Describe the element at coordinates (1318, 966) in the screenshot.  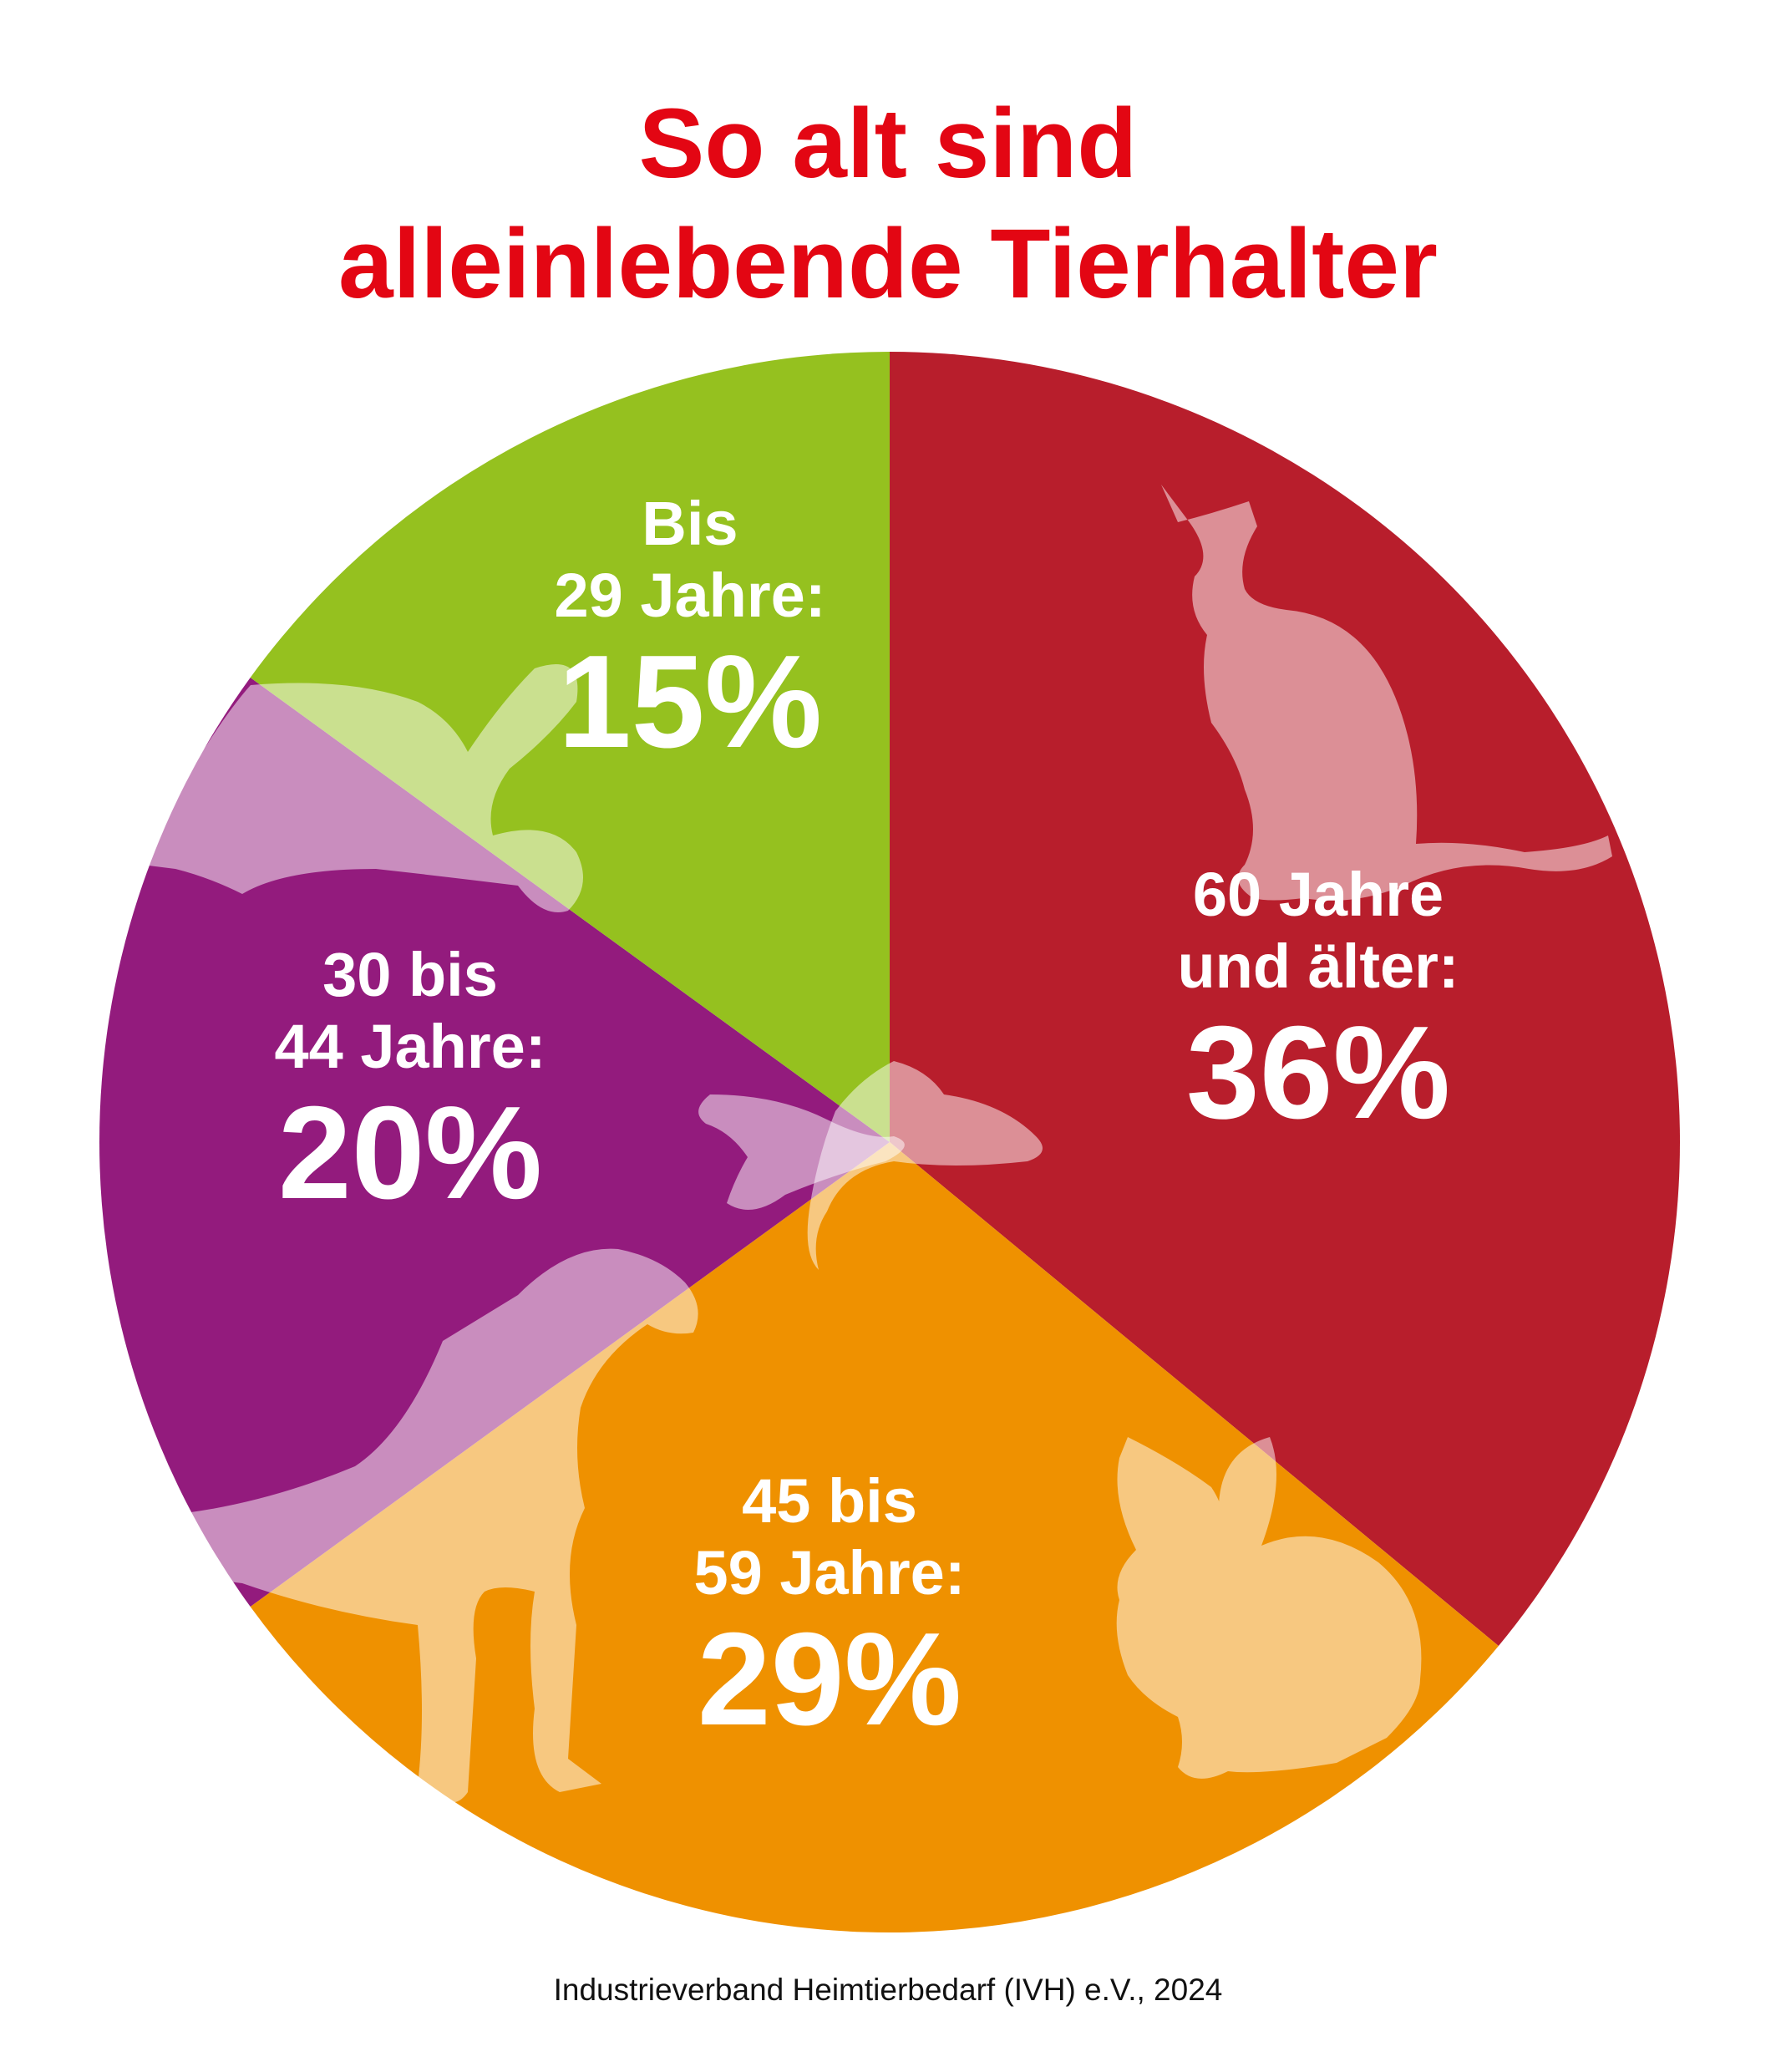
I see `slice-label-60plus-line-2: und älter:` at that location.